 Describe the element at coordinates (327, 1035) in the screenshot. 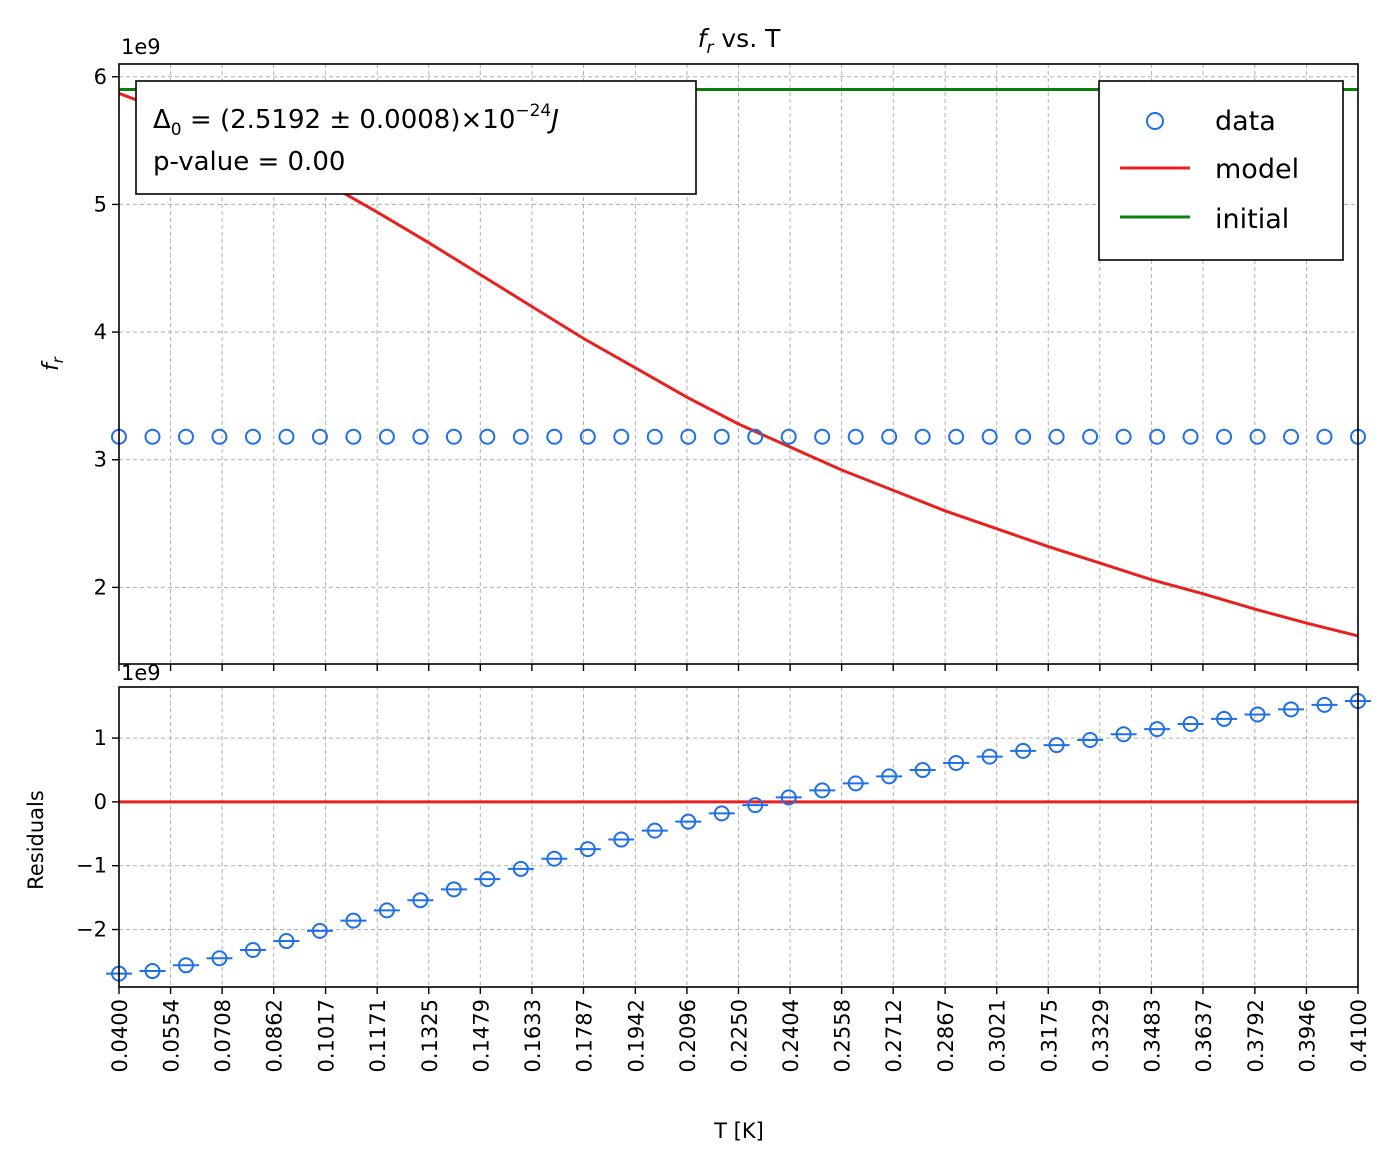

I see `xtick-label-4: 0.1017` at that location.